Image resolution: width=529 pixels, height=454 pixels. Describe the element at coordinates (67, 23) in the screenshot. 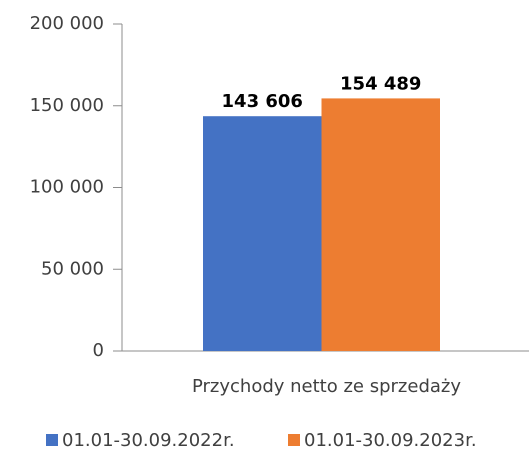

I see `y-tick-label: 200 000` at that location.